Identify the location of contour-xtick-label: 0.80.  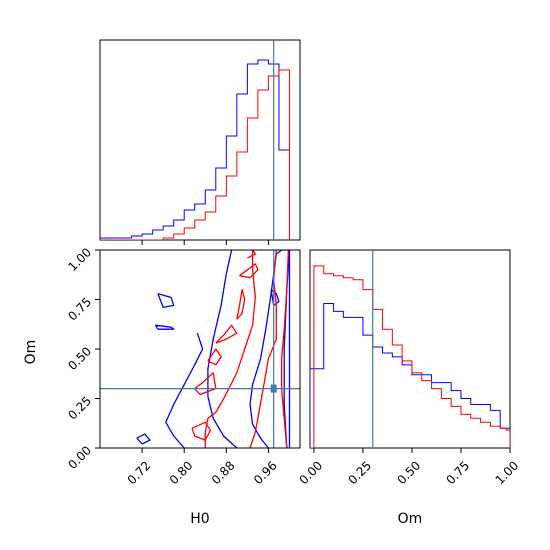
(181, 472).